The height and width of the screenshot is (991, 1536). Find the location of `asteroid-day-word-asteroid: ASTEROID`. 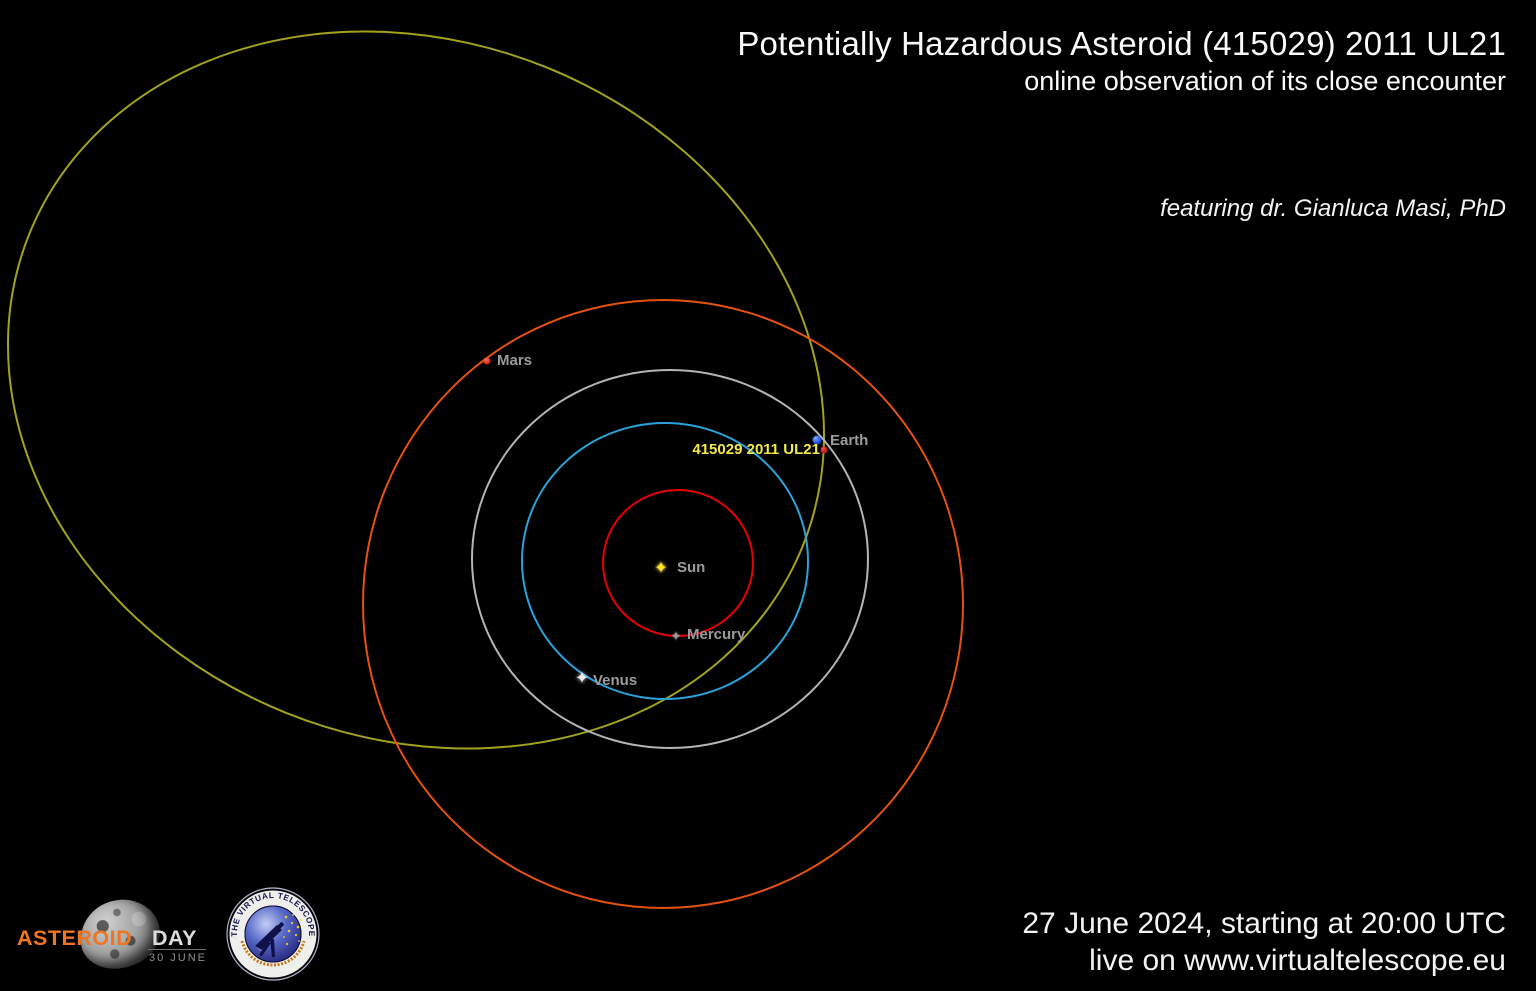

asteroid-day-word-asteroid: ASTEROID is located at coordinates (75, 938).